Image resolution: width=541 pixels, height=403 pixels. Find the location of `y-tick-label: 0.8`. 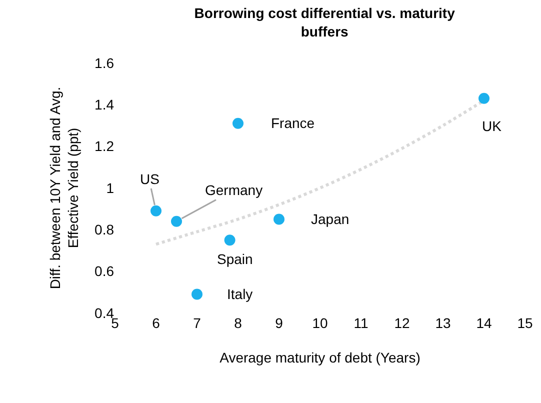

y-tick-label: 0.8 is located at coordinates (104, 230).